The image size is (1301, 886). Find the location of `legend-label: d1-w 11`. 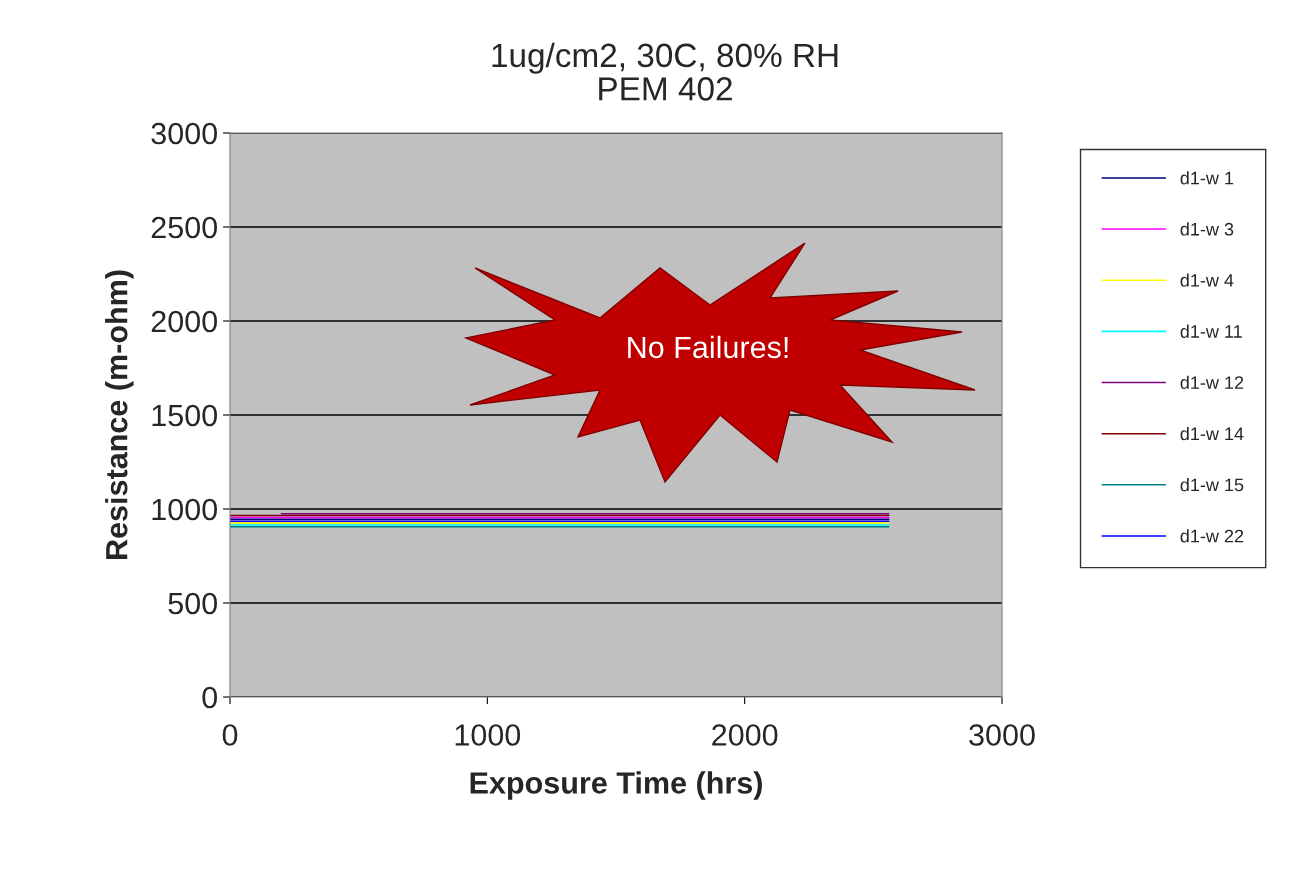

legend-label: d1-w 11 is located at coordinates (1211, 331).